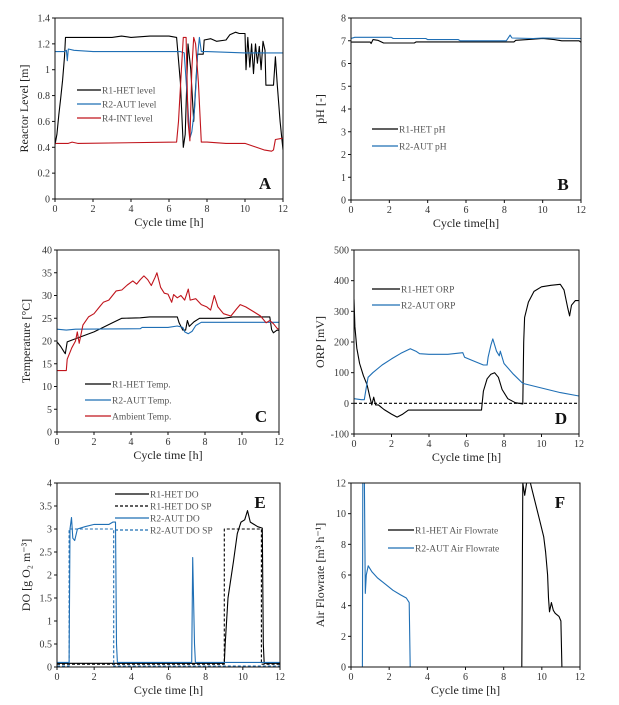 The height and width of the screenshot is (705, 619). What do you see at coordinates (320, 109) in the screenshot?
I see `y-axis-title: pH [-]` at bounding box center [320, 109].